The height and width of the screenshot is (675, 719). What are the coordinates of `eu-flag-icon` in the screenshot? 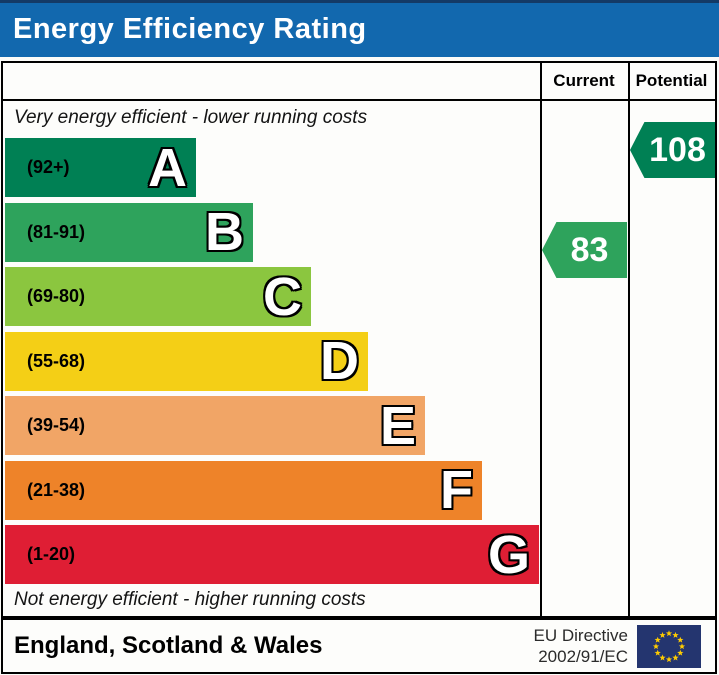 It's located at (669, 646).